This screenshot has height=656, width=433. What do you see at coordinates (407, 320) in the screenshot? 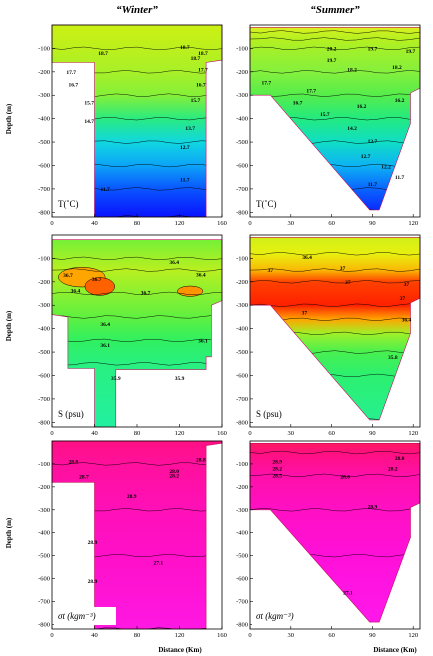
I see `contour-label: 36.4` at bounding box center [407, 320].